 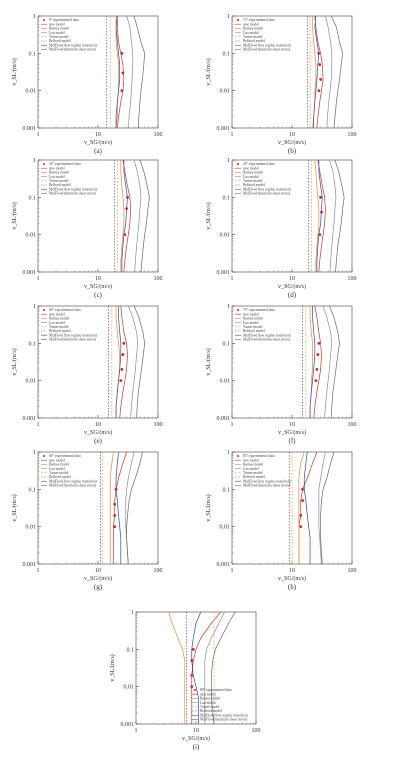 I want to click on legend-entry: 88° experimental data, so click(x=216, y=690).